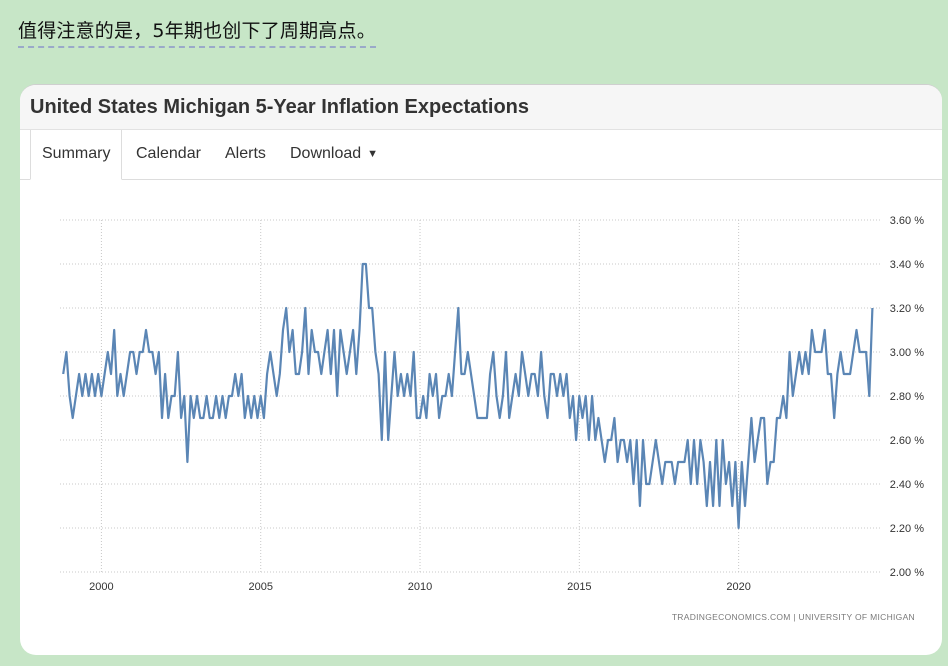 The image size is (948, 666). I want to click on tab-download: Download ▼, so click(334, 154).